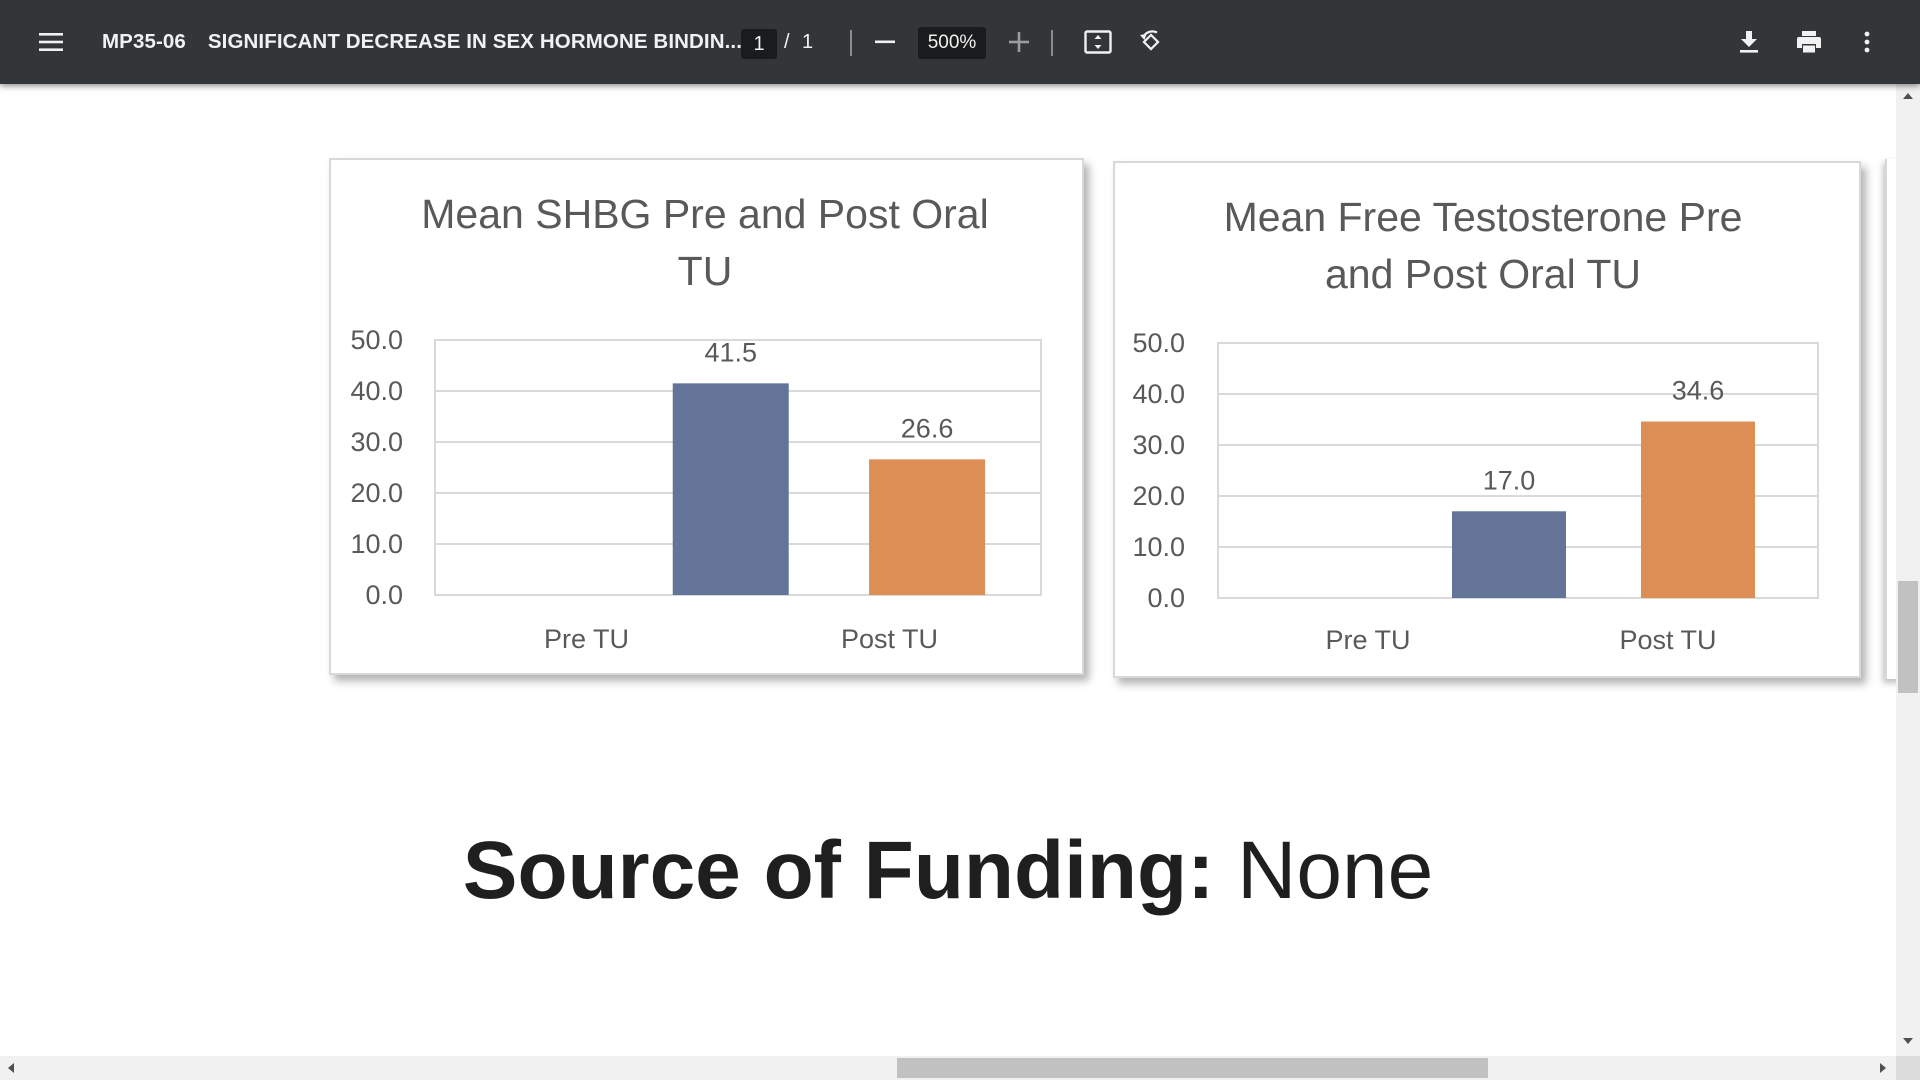 The image size is (1920, 1080). I want to click on chart-title-line: and Post Oral TU, so click(1483, 274).